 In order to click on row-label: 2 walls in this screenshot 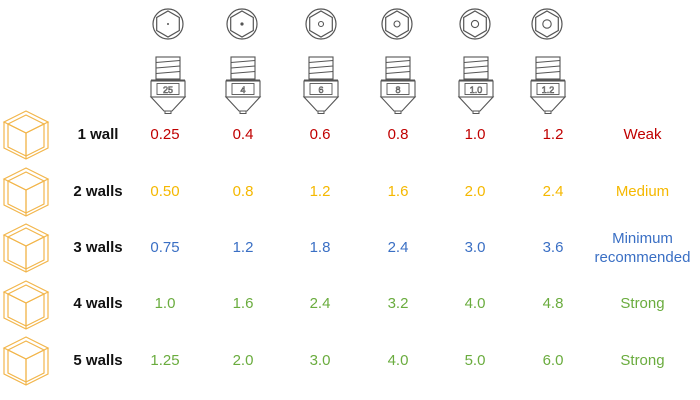, I will do `click(98, 191)`.